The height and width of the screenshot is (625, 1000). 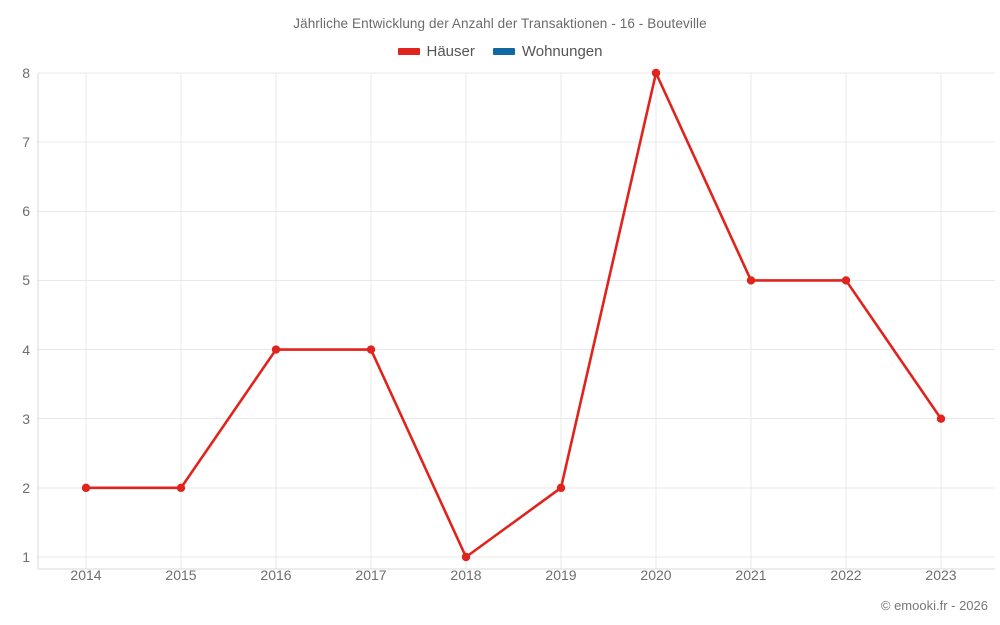 What do you see at coordinates (181, 575) in the screenshot?
I see `x-axis-tick-label: 2015` at bounding box center [181, 575].